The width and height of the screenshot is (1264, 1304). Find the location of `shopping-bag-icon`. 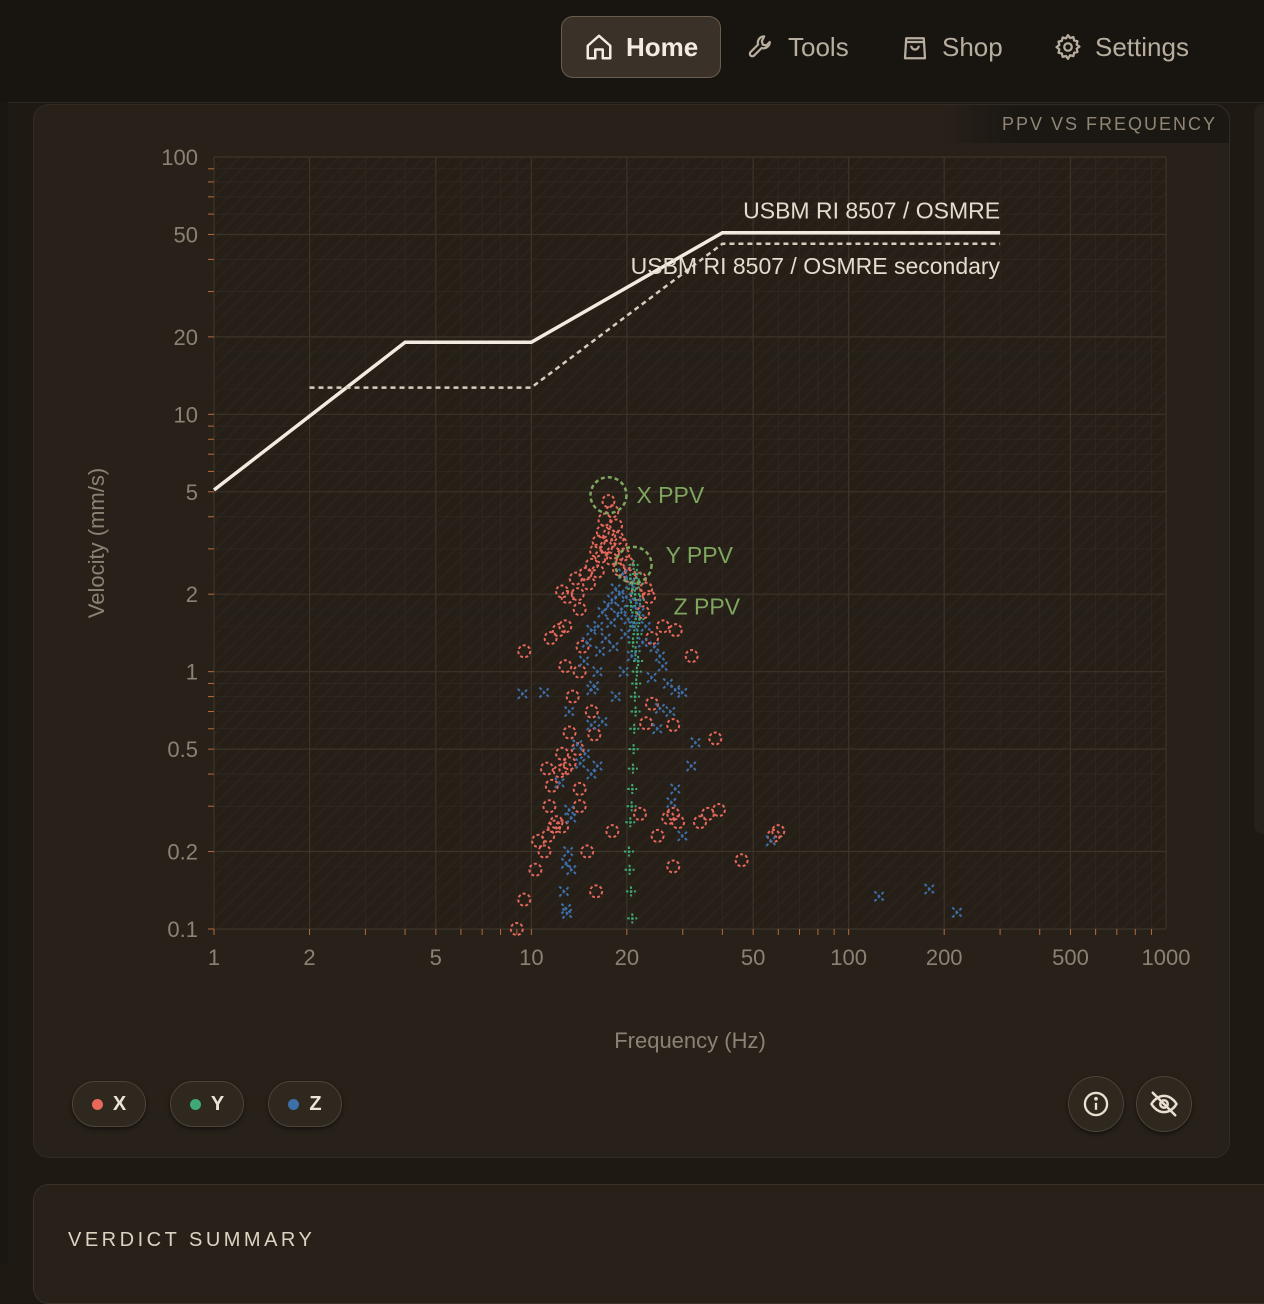

shopping-bag-icon is located at coordinates (915, 48).